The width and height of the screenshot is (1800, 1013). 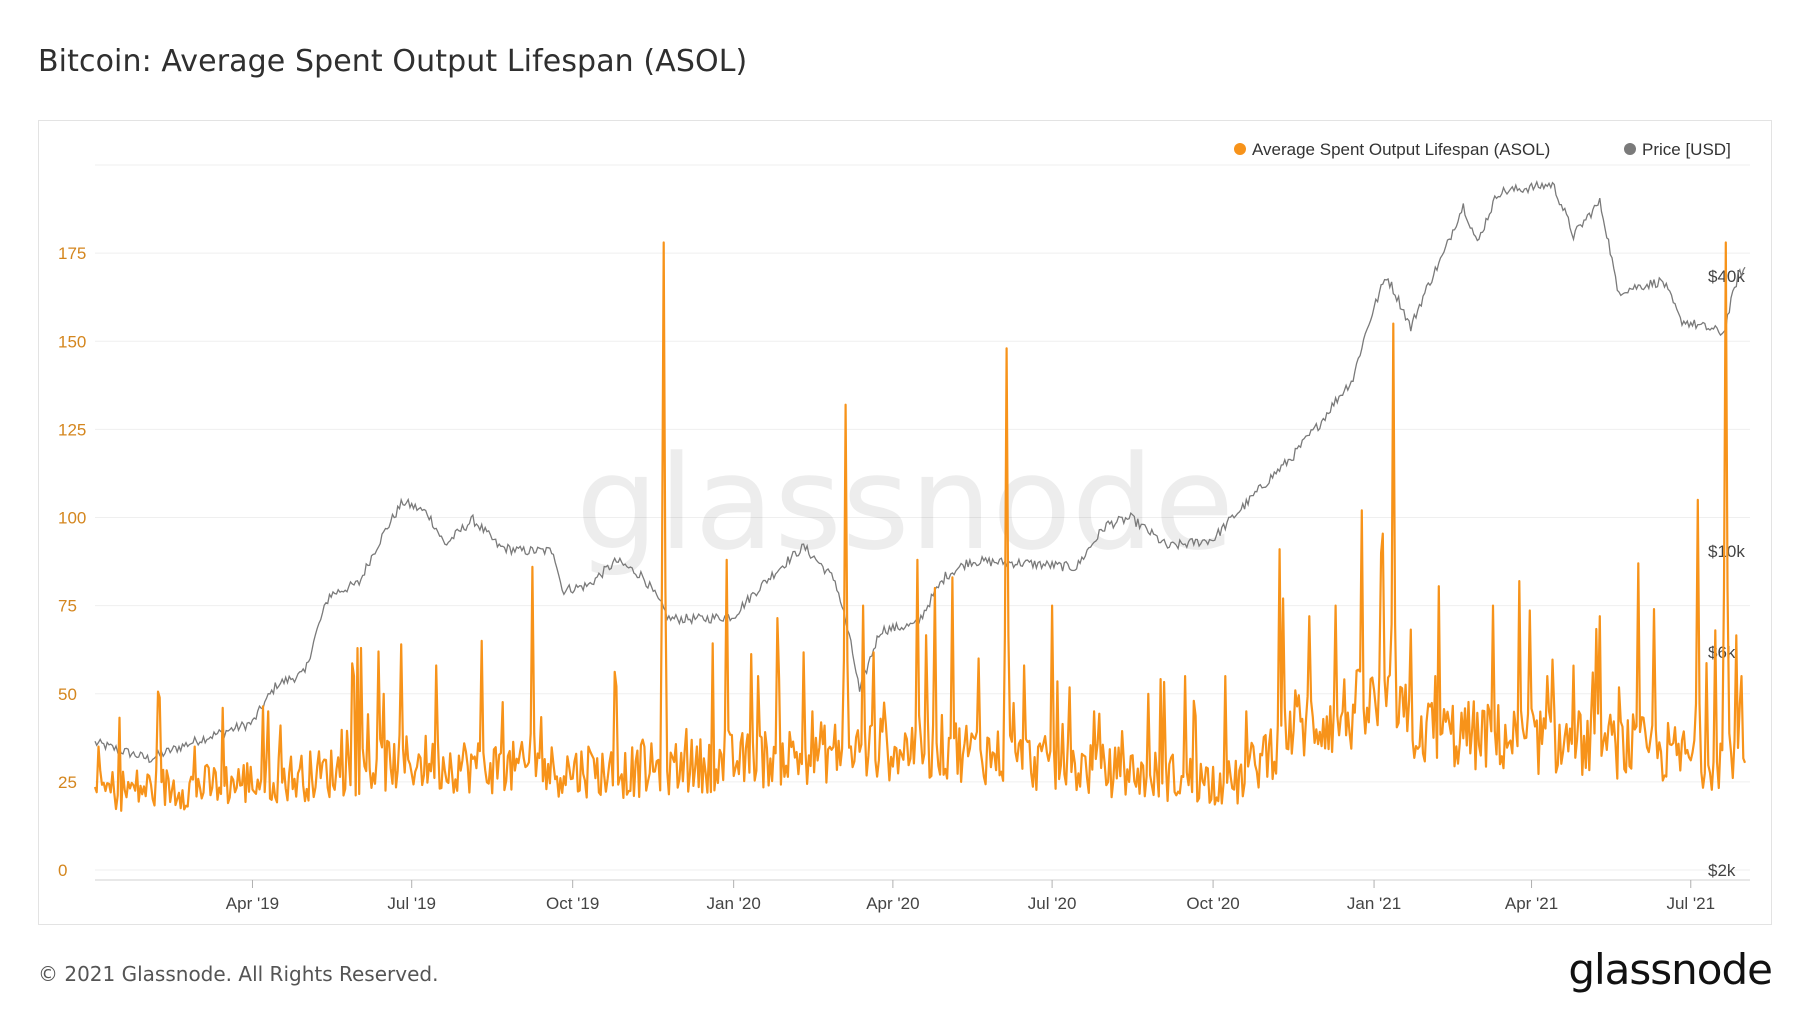 What do you see at coordinates (1374, 903) in the screenshot?
I see `x-tick-label: Jan '21` at bounding box center [1374, 903].